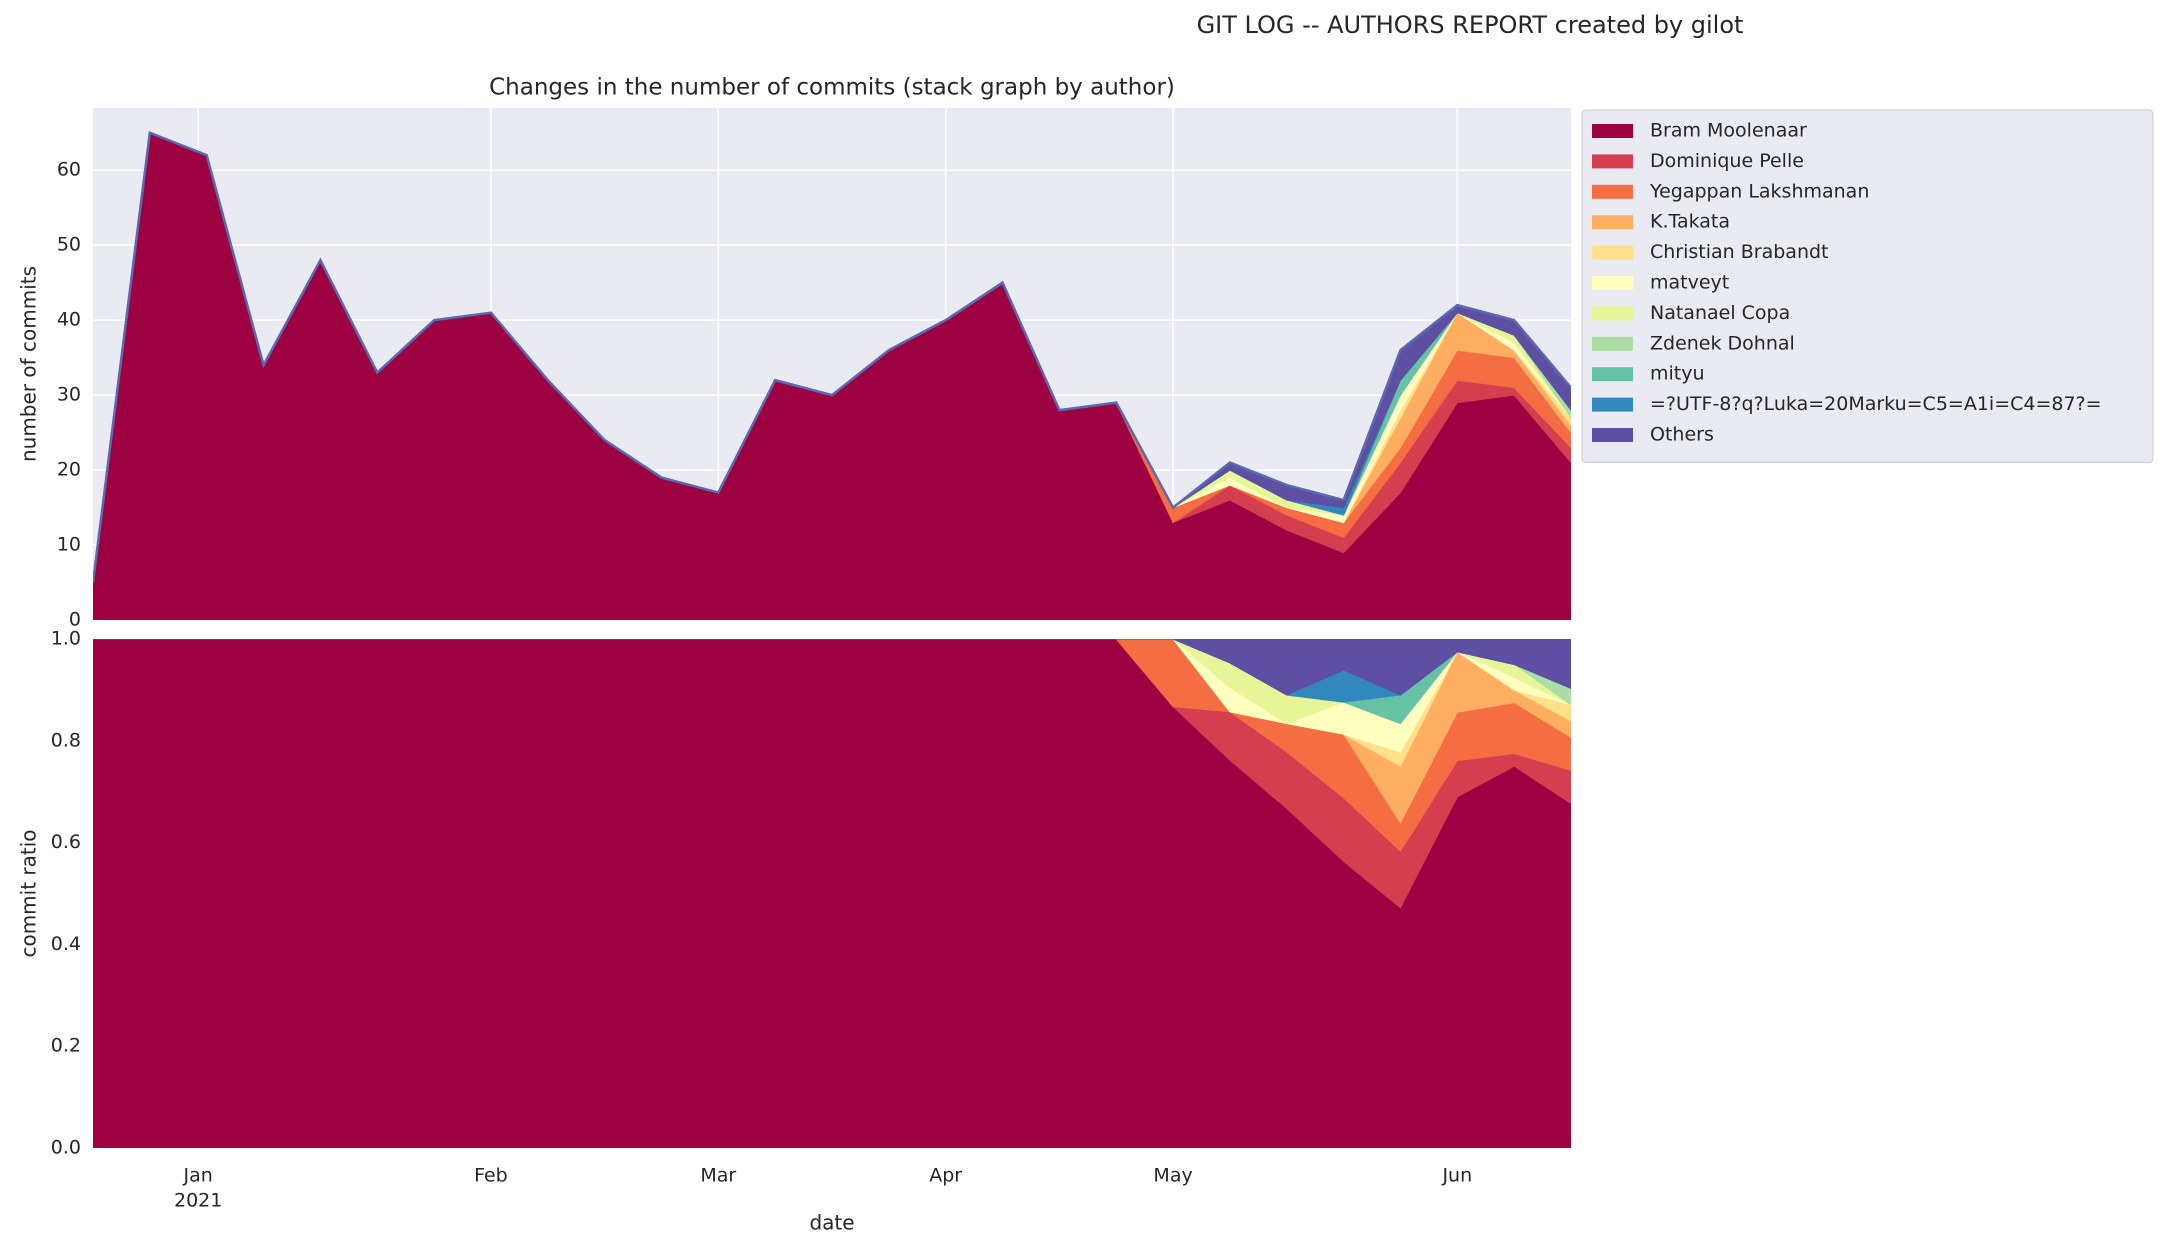  What do you see at coordinates (1727, 161) in the screenshot?
I see `legend-label: Dominique Pelle` at bounding box center [1727, 161].